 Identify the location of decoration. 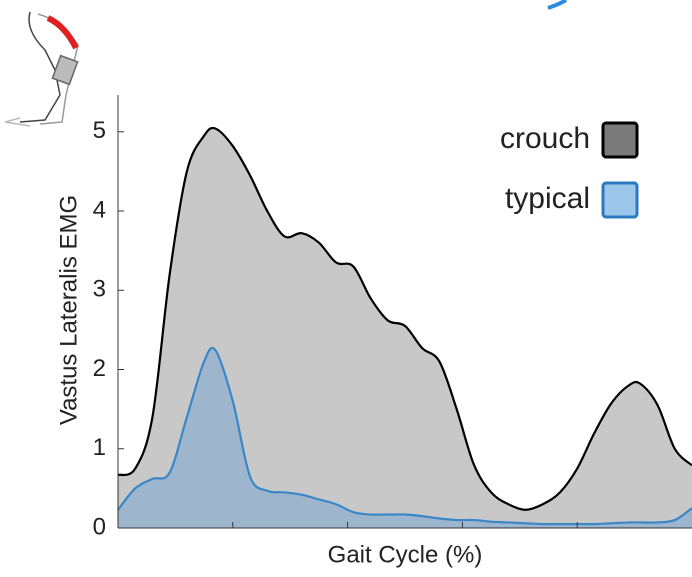
(557, 5).